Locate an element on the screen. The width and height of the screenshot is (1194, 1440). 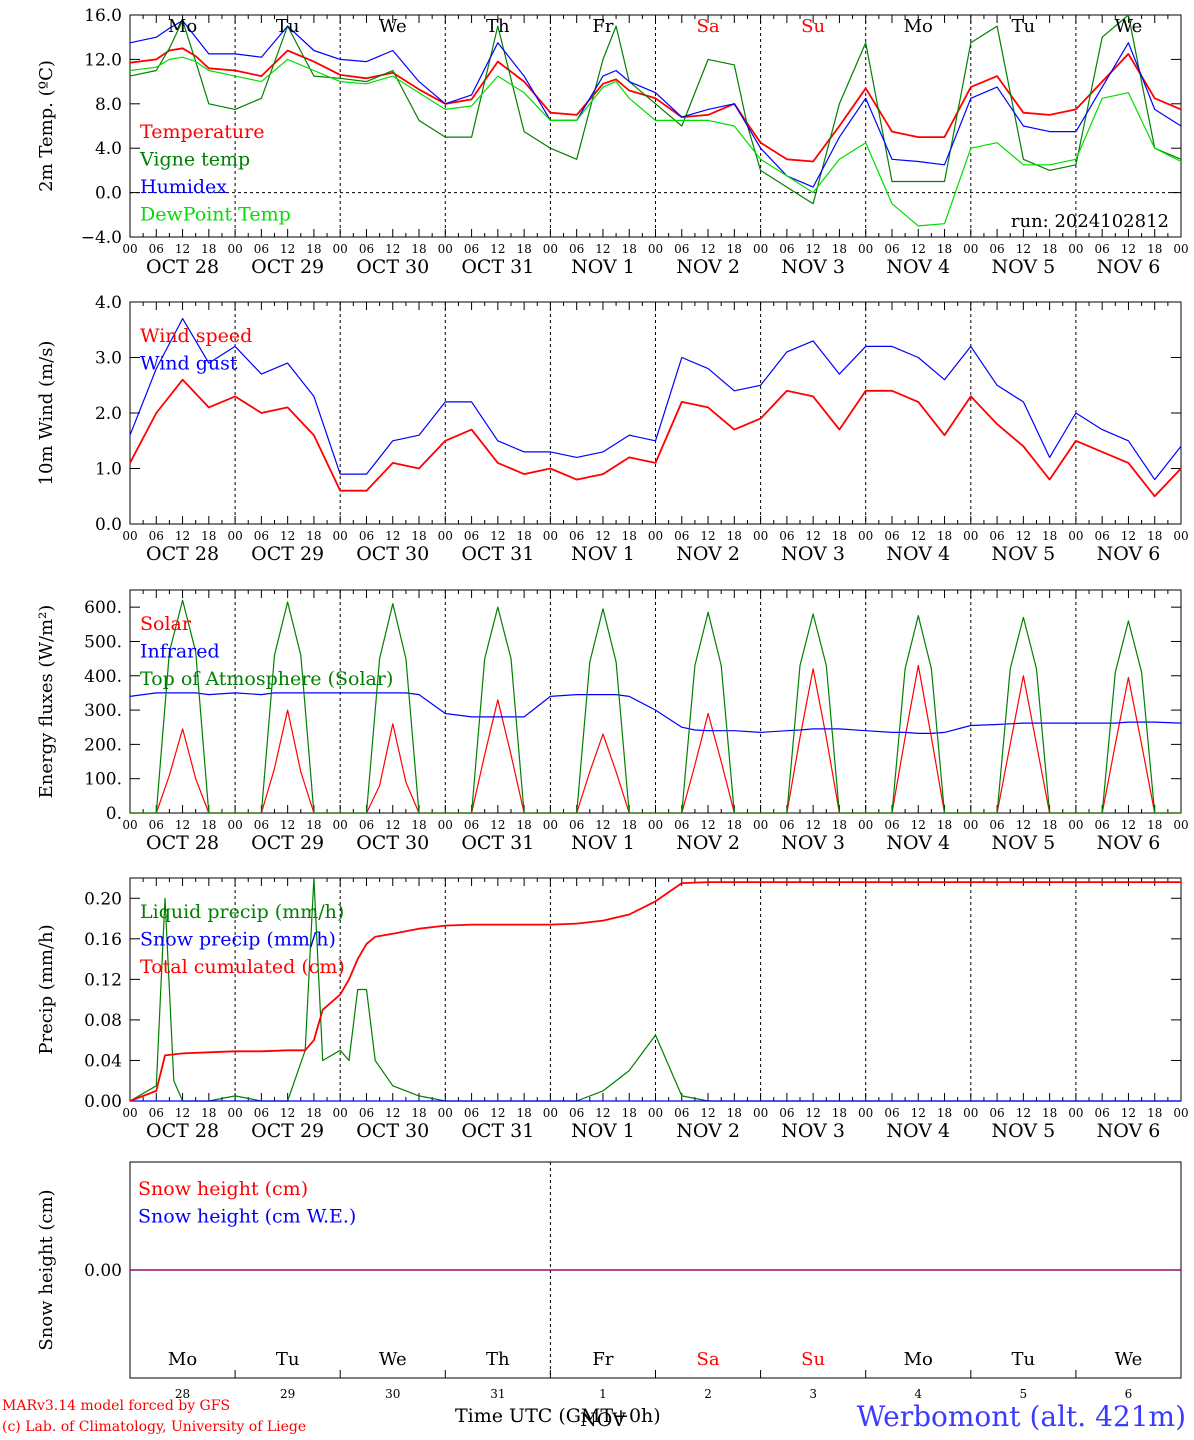
legend-entry: Snow height (cm W.E.) is located at coordinates (247, 1217).